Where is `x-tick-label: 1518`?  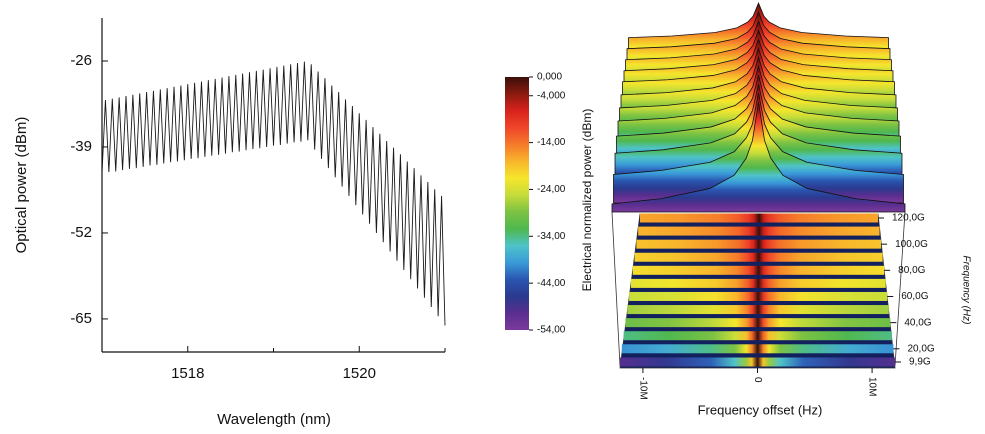
x-tick-label: 1518 is located at coordinates (187, 373).